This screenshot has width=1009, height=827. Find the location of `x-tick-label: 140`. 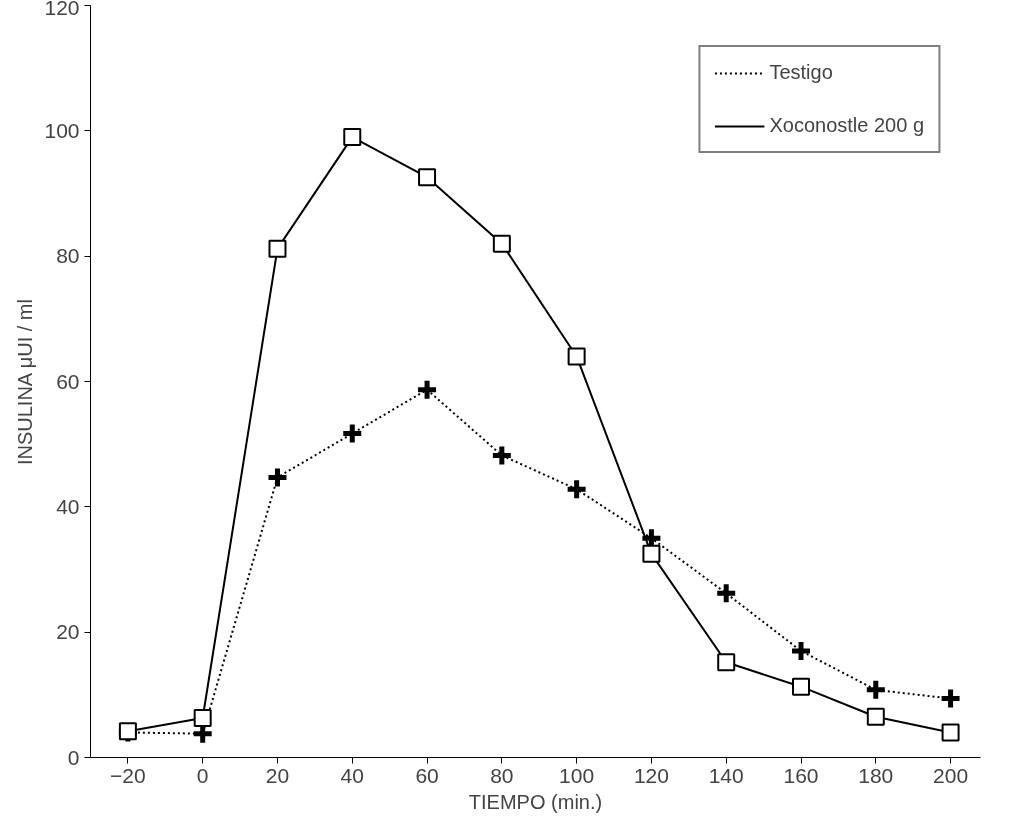

x-tick-label: 140 is located at coordinates (726, 775).